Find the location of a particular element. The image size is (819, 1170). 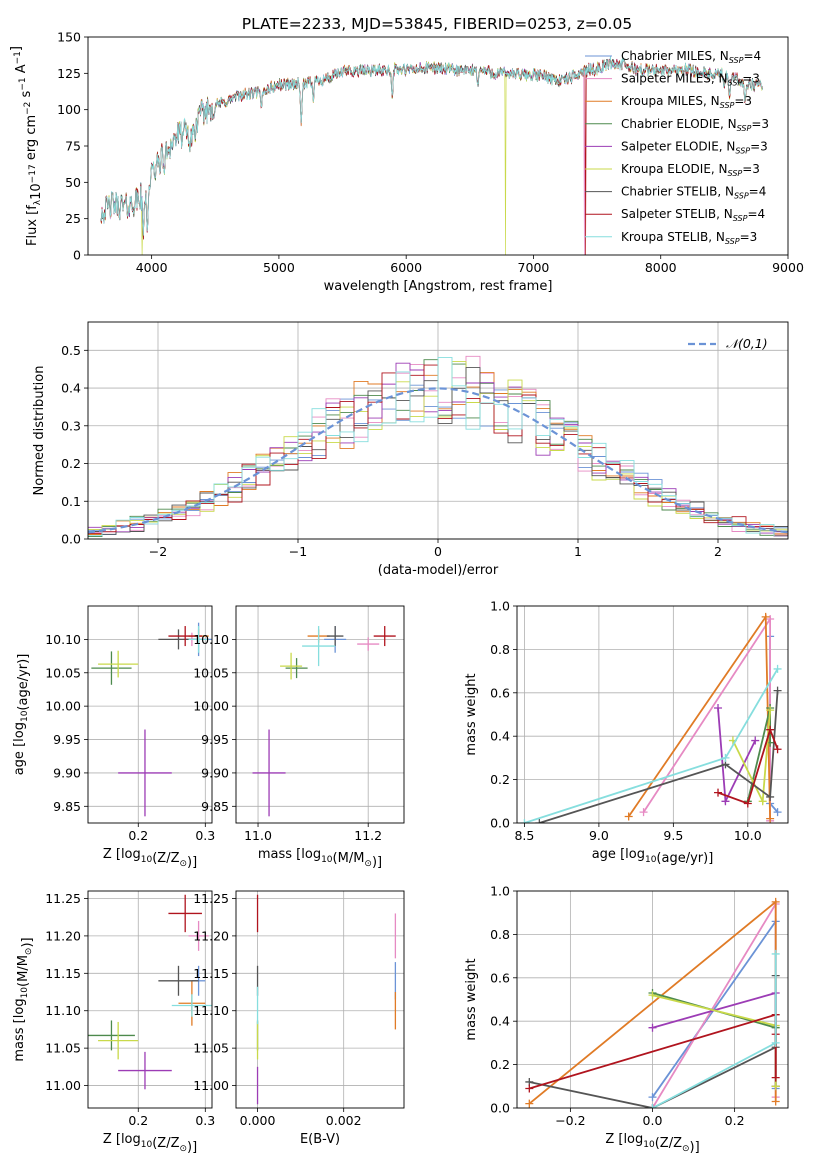

axis-label: Flux [fλ10−17 erg cm−2 s−1 A−1] is located at coordinates (26, 146).